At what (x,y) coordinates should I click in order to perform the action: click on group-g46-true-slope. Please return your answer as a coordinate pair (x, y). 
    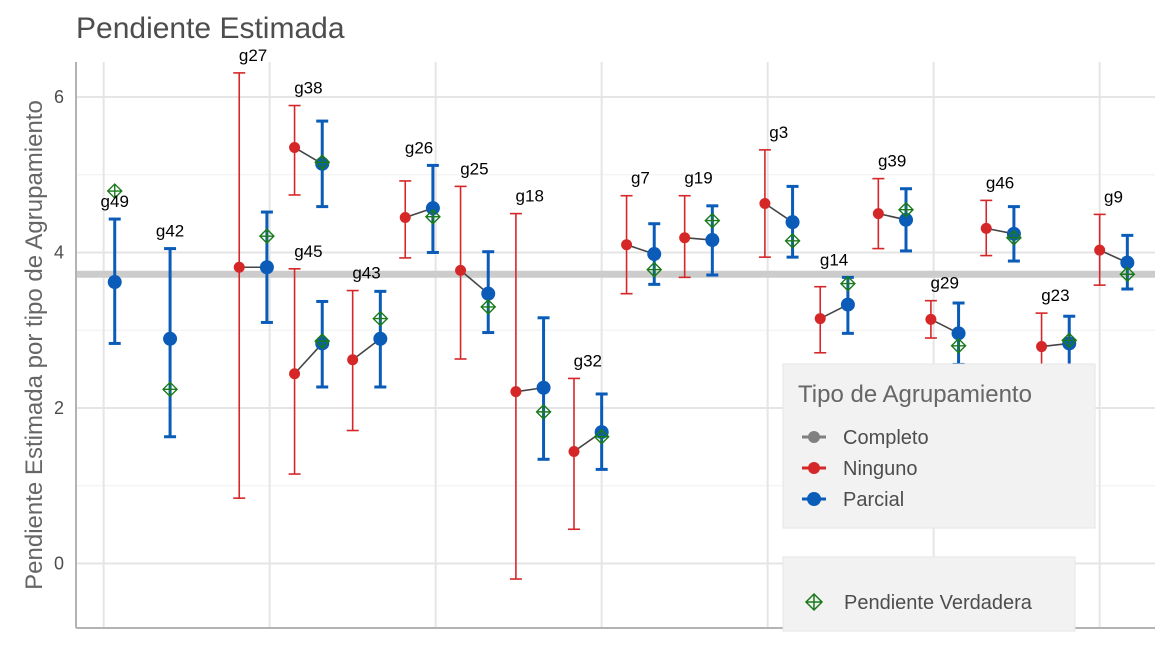
    Looking at the image, I should click on (1013, 237).